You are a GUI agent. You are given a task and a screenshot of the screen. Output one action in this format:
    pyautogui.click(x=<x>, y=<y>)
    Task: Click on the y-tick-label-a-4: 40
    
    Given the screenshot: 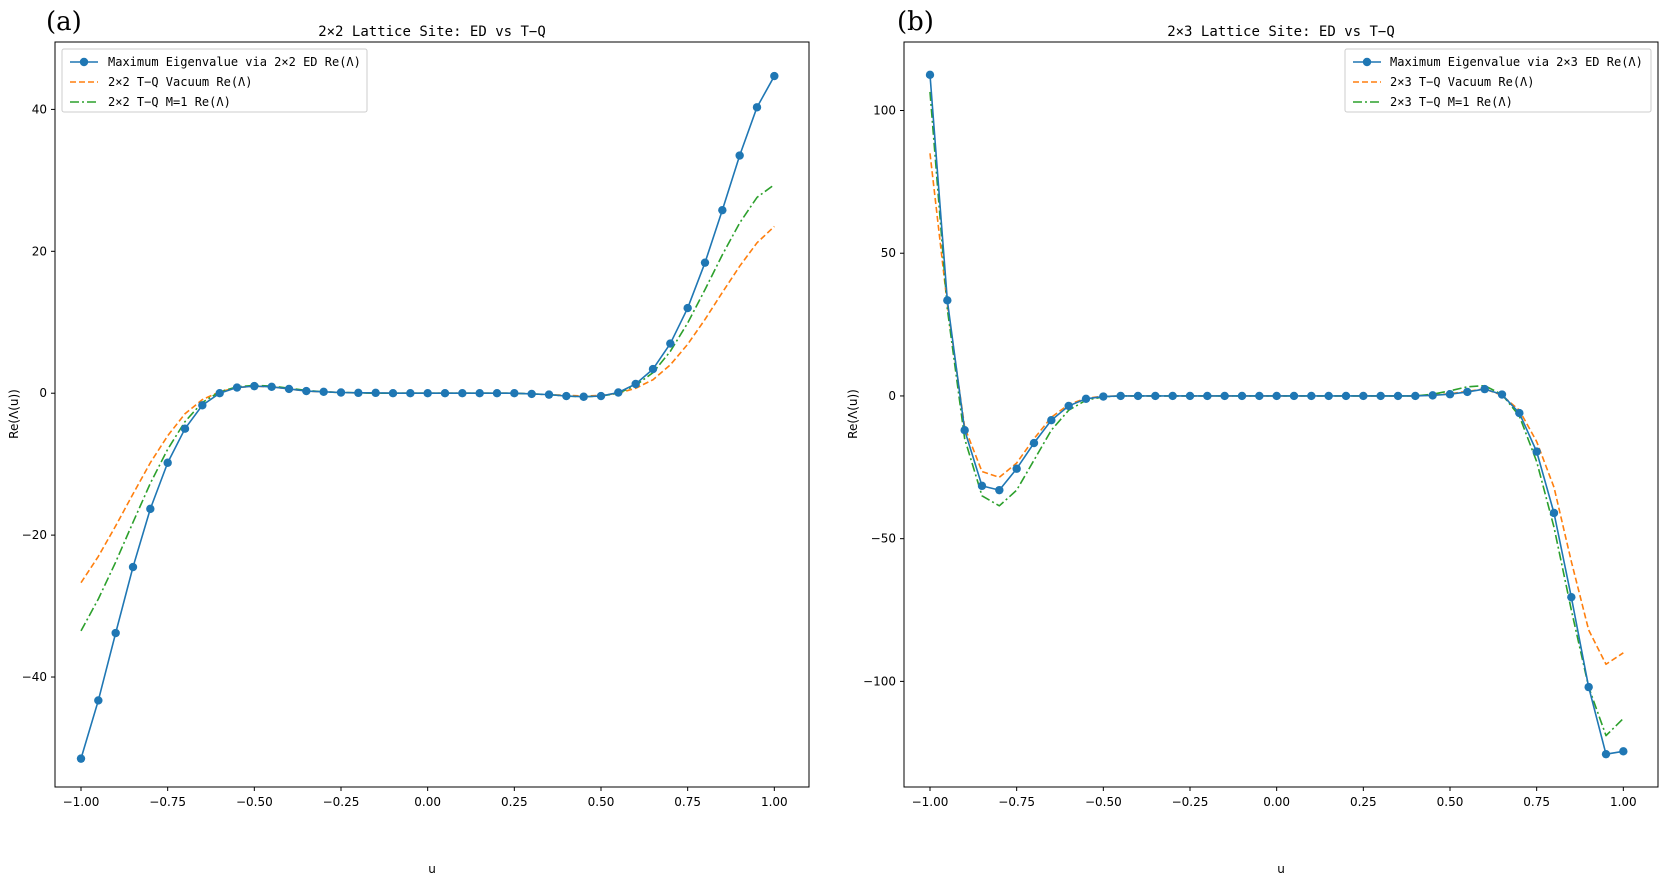 What is the action you would take?
    pyautogui.click(x=39, y=109)
    